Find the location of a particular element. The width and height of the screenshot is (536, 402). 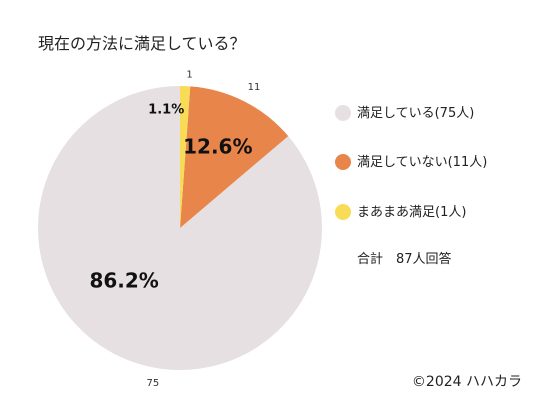

slice-count-label: 11 is located at coordinates (254, 87).